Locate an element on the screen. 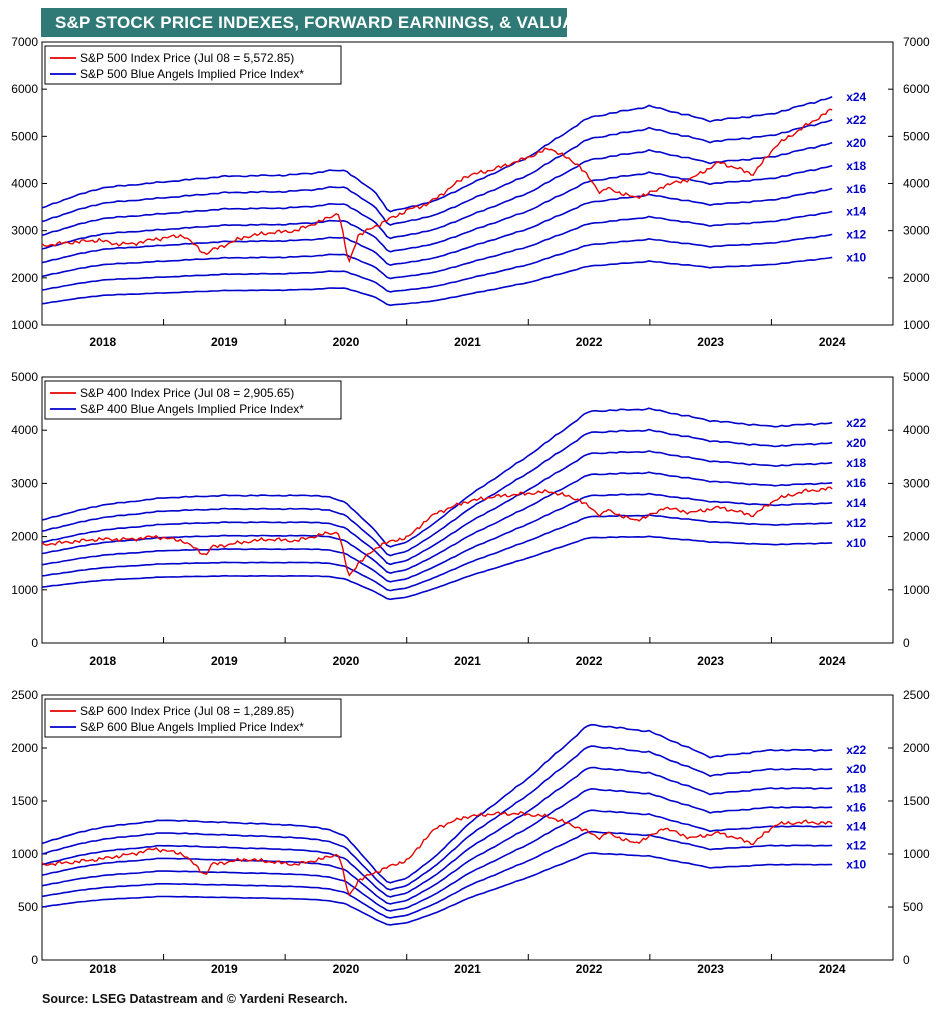  x-tick-label: 2024 is located at coordinates (832, 661).